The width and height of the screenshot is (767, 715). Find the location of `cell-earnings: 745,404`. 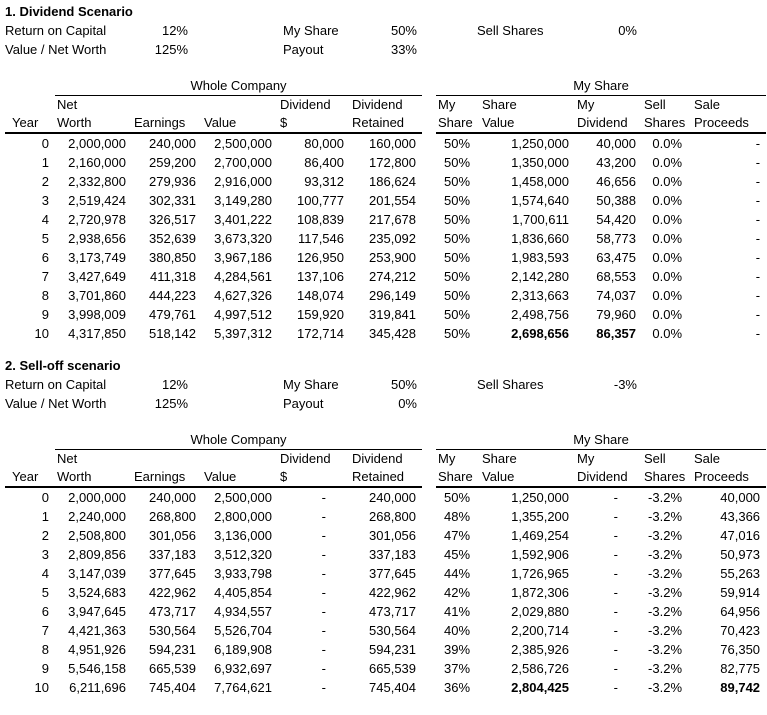

cell-earnings: 745,404 is located at coordinates (172, 687).